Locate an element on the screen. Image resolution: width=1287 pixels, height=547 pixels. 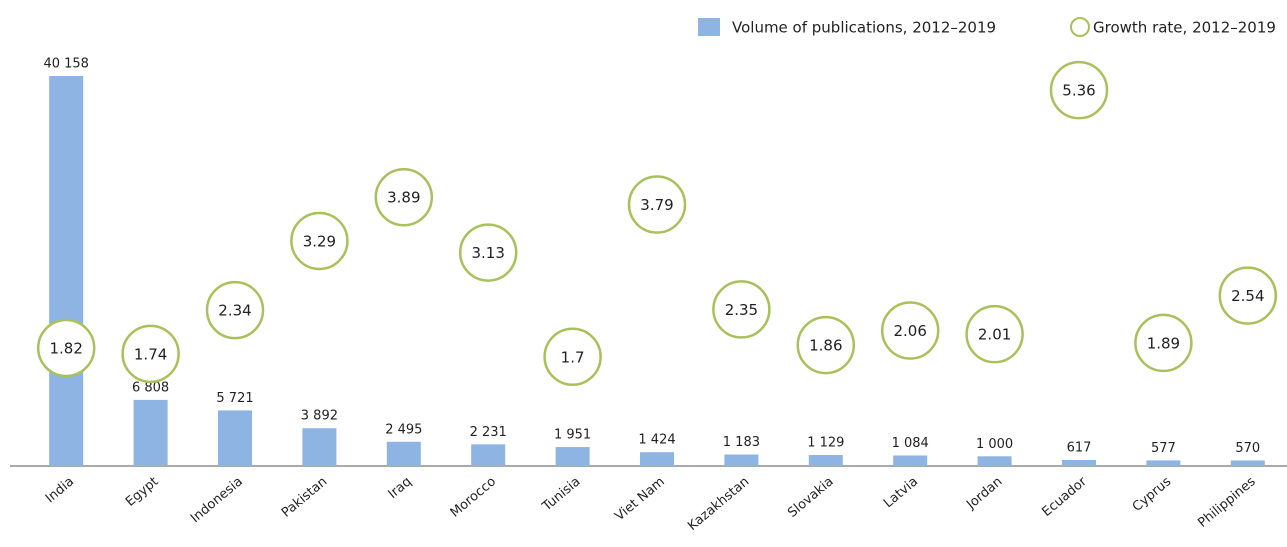
growth-label: 2.34 is located at coordinates (234, 311).